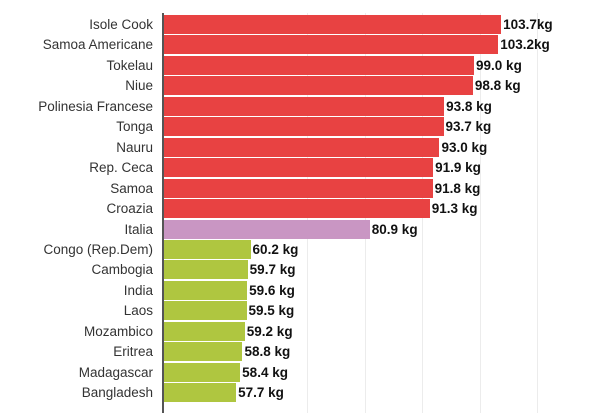 This screenshot has height=413, width=600. Describe the element at coordinates (300, 270) in the screenshot. I see `bar-row: Cambogia 59.7 kg` at that location.